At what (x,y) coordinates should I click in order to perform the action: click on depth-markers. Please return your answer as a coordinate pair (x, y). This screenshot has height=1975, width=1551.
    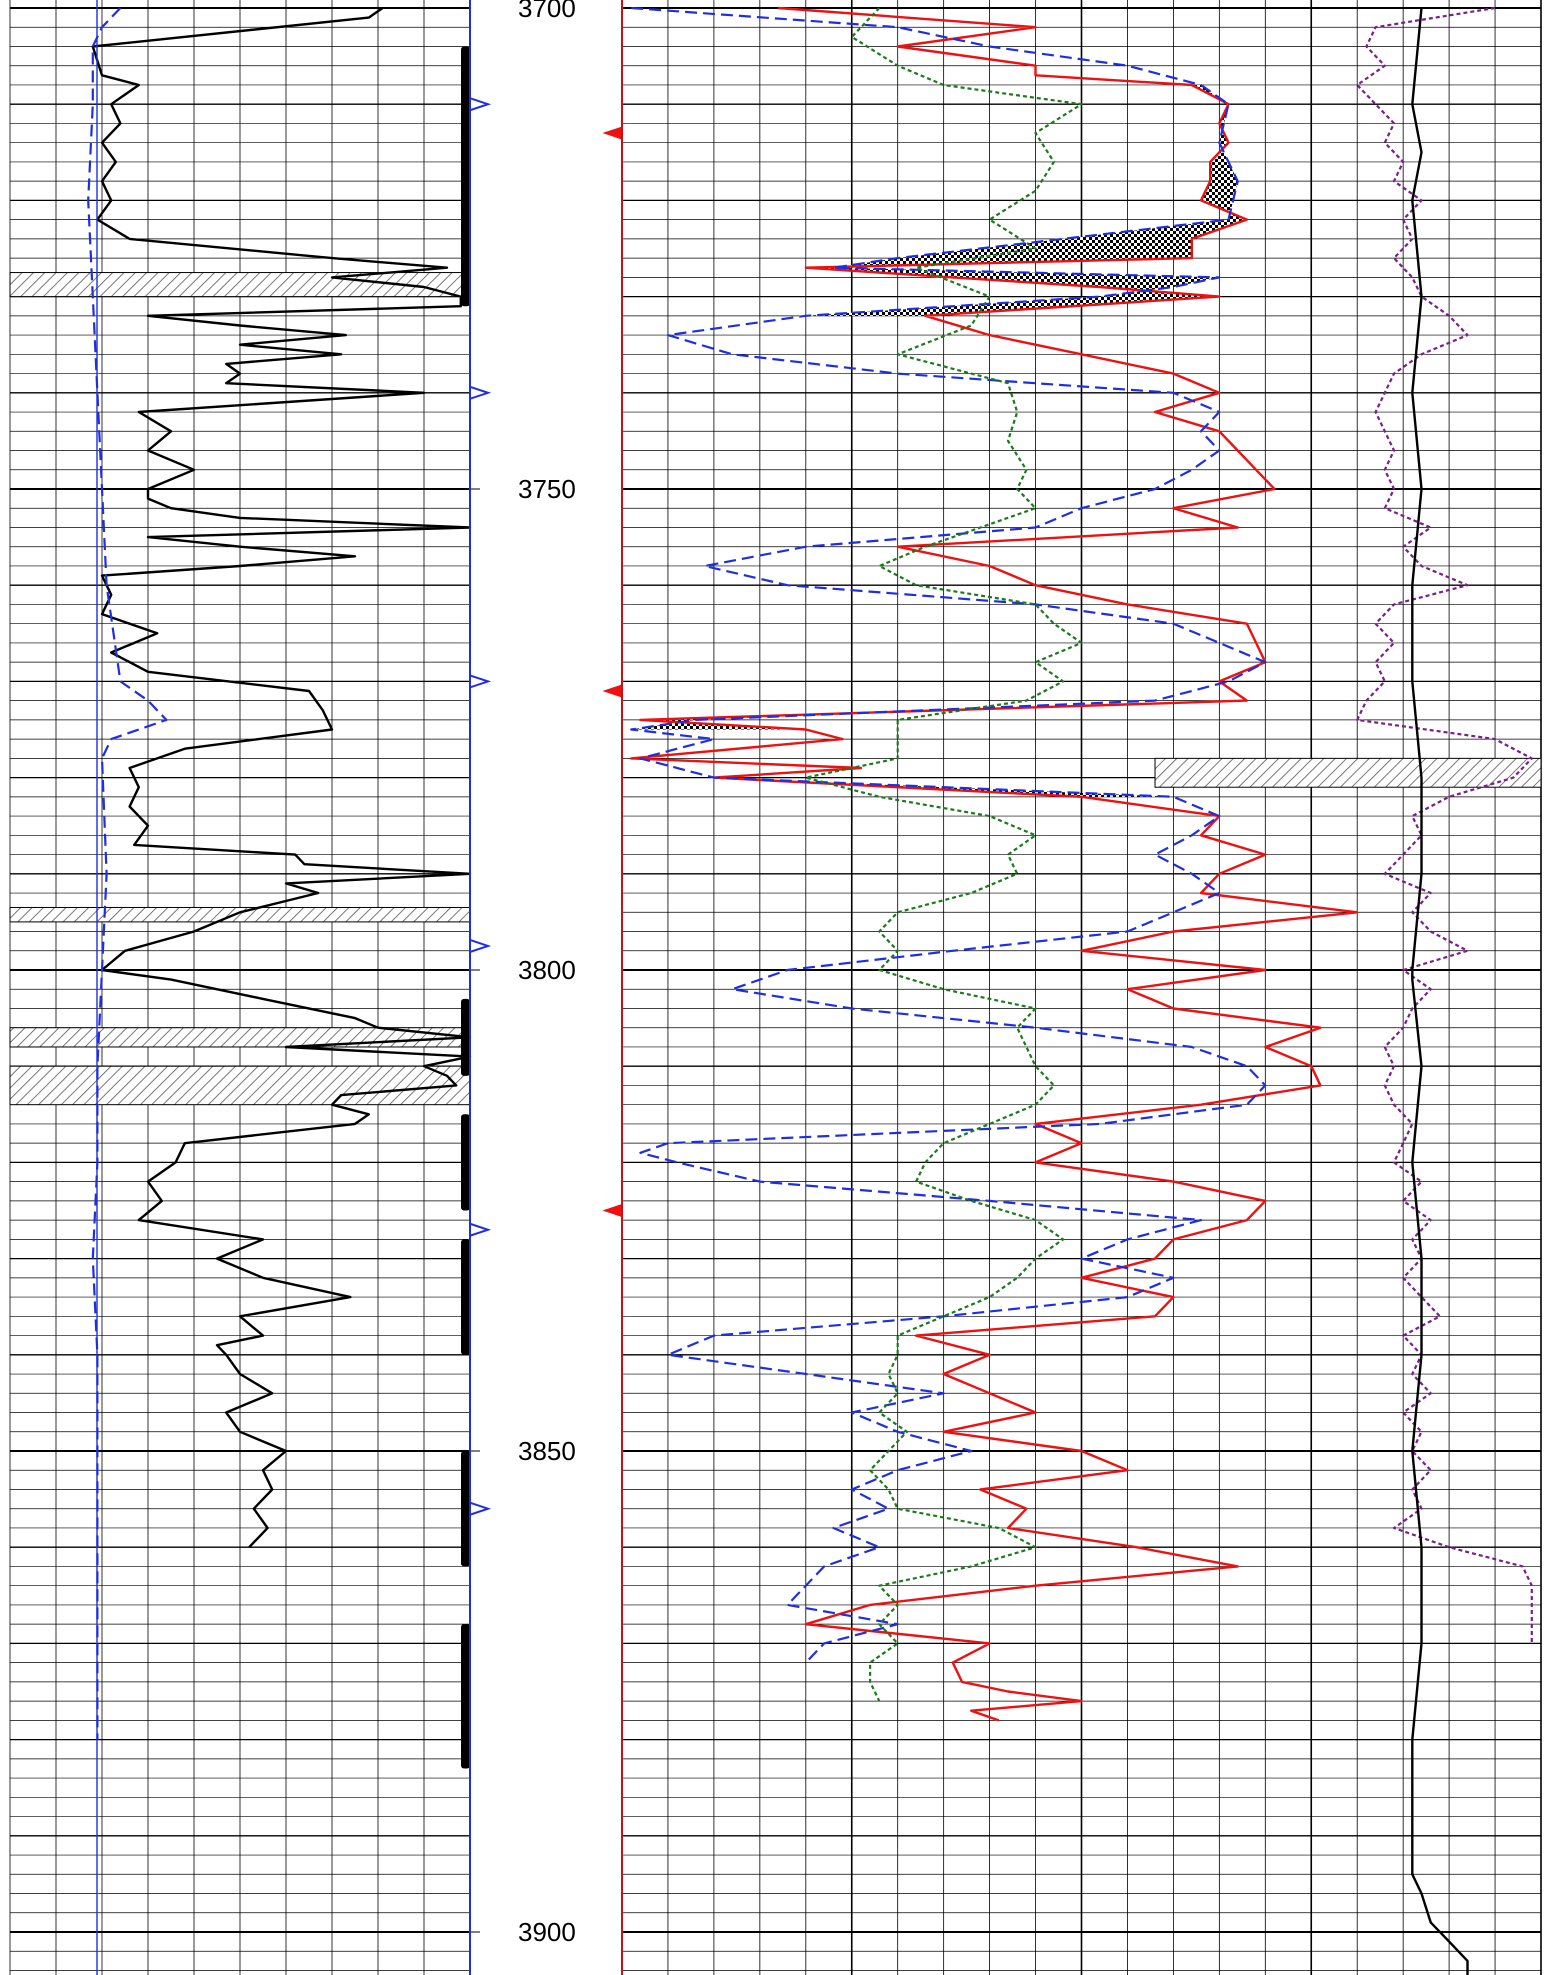
    Looking at the image, I should click on (546, 806).